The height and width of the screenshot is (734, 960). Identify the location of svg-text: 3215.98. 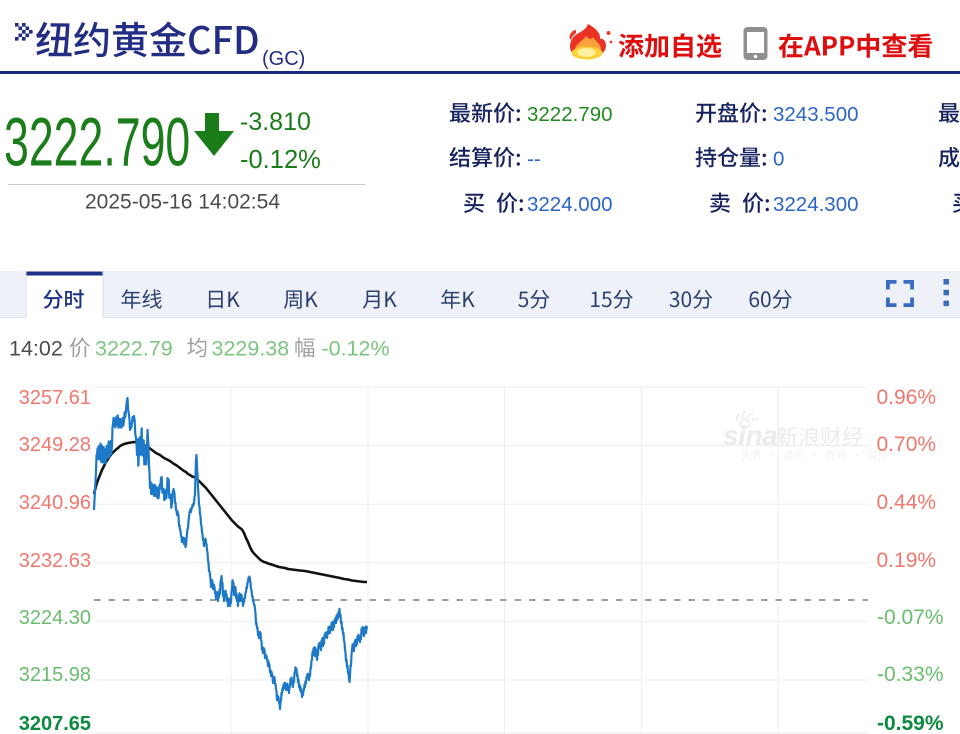
(55, 675).